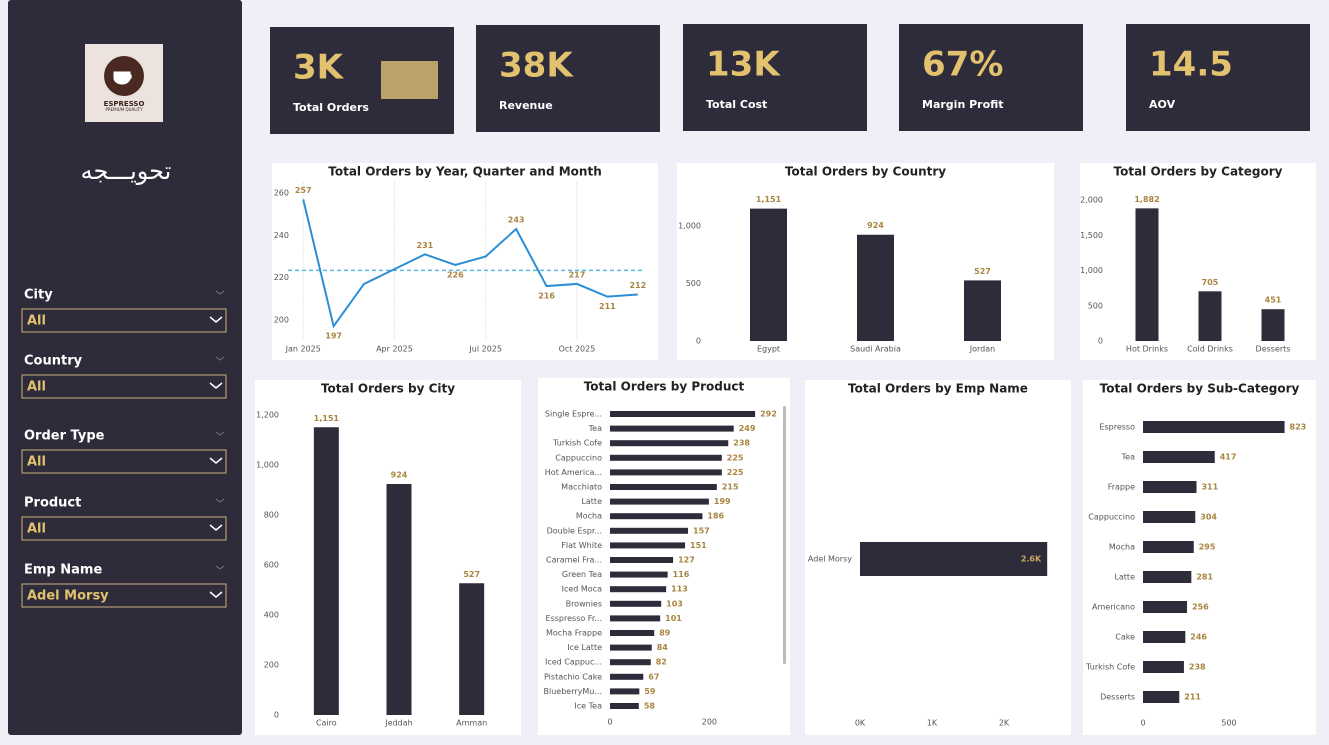 The width and height of the screenshot is (1329, 745). Describe the element at coordinates (768, 414) in the screenshot. I see `data-label: 292` at that location.